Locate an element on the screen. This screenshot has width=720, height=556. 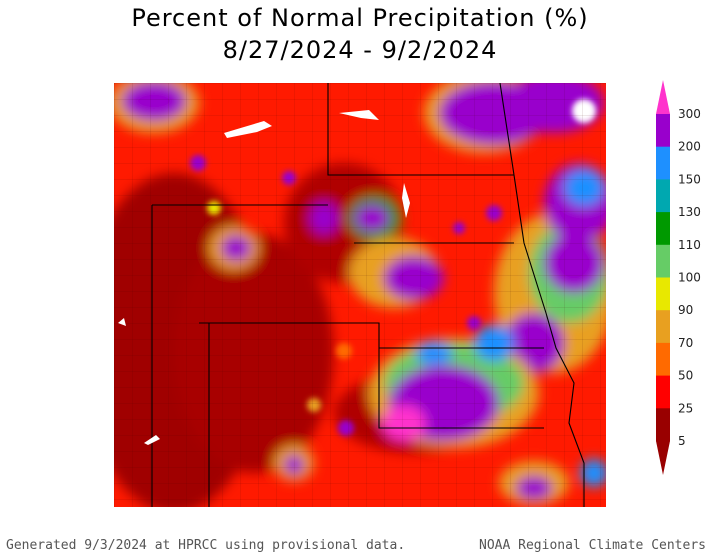
legend-tick-label: 200 is located at coordinates (689, 147).